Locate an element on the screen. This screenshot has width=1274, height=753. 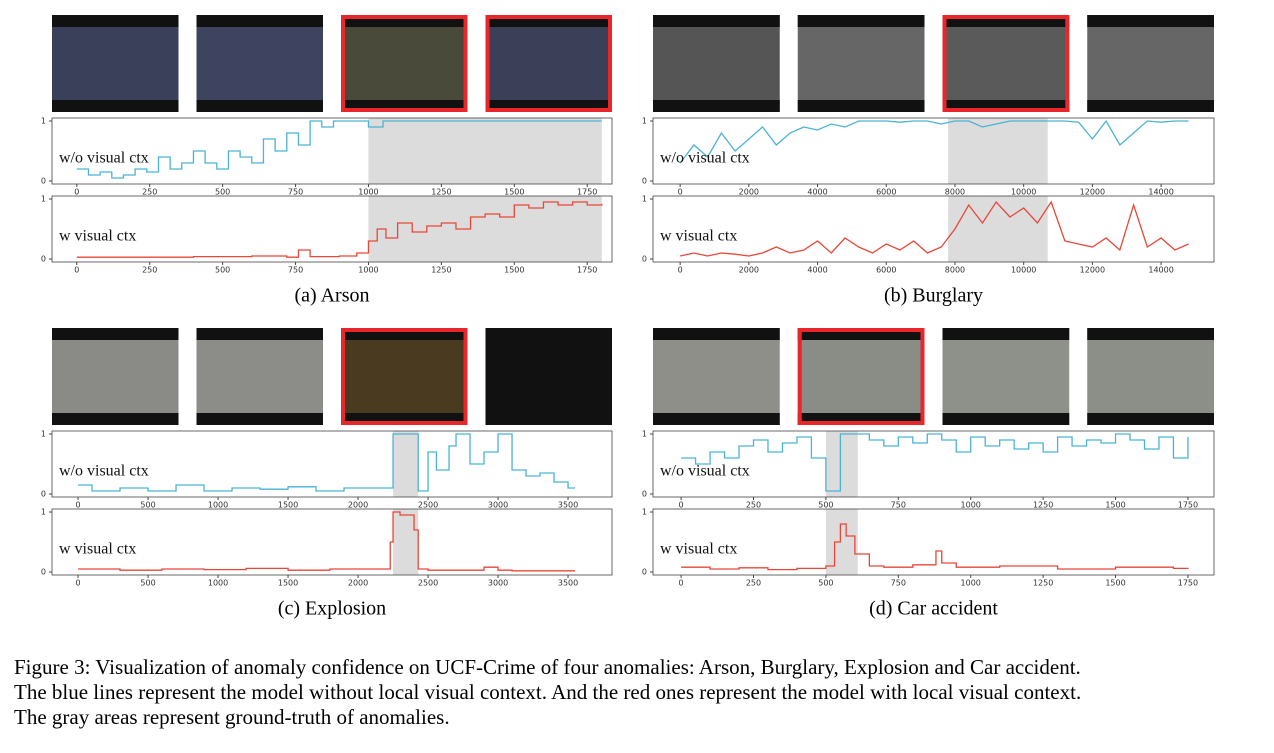
x-tick-label: 10000 is located at coordinates (1023, 192).